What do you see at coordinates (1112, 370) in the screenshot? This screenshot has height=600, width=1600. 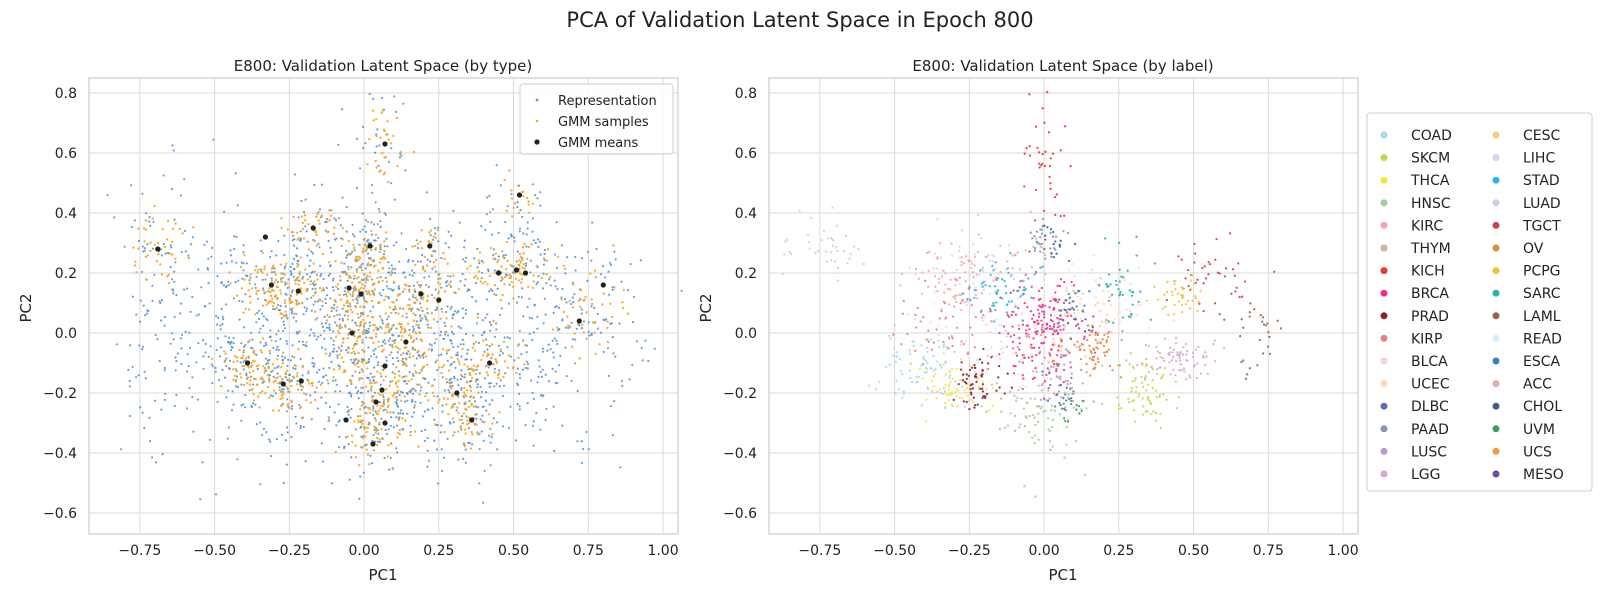 I see `label-point-ov` at bounding box center [1112, 370].